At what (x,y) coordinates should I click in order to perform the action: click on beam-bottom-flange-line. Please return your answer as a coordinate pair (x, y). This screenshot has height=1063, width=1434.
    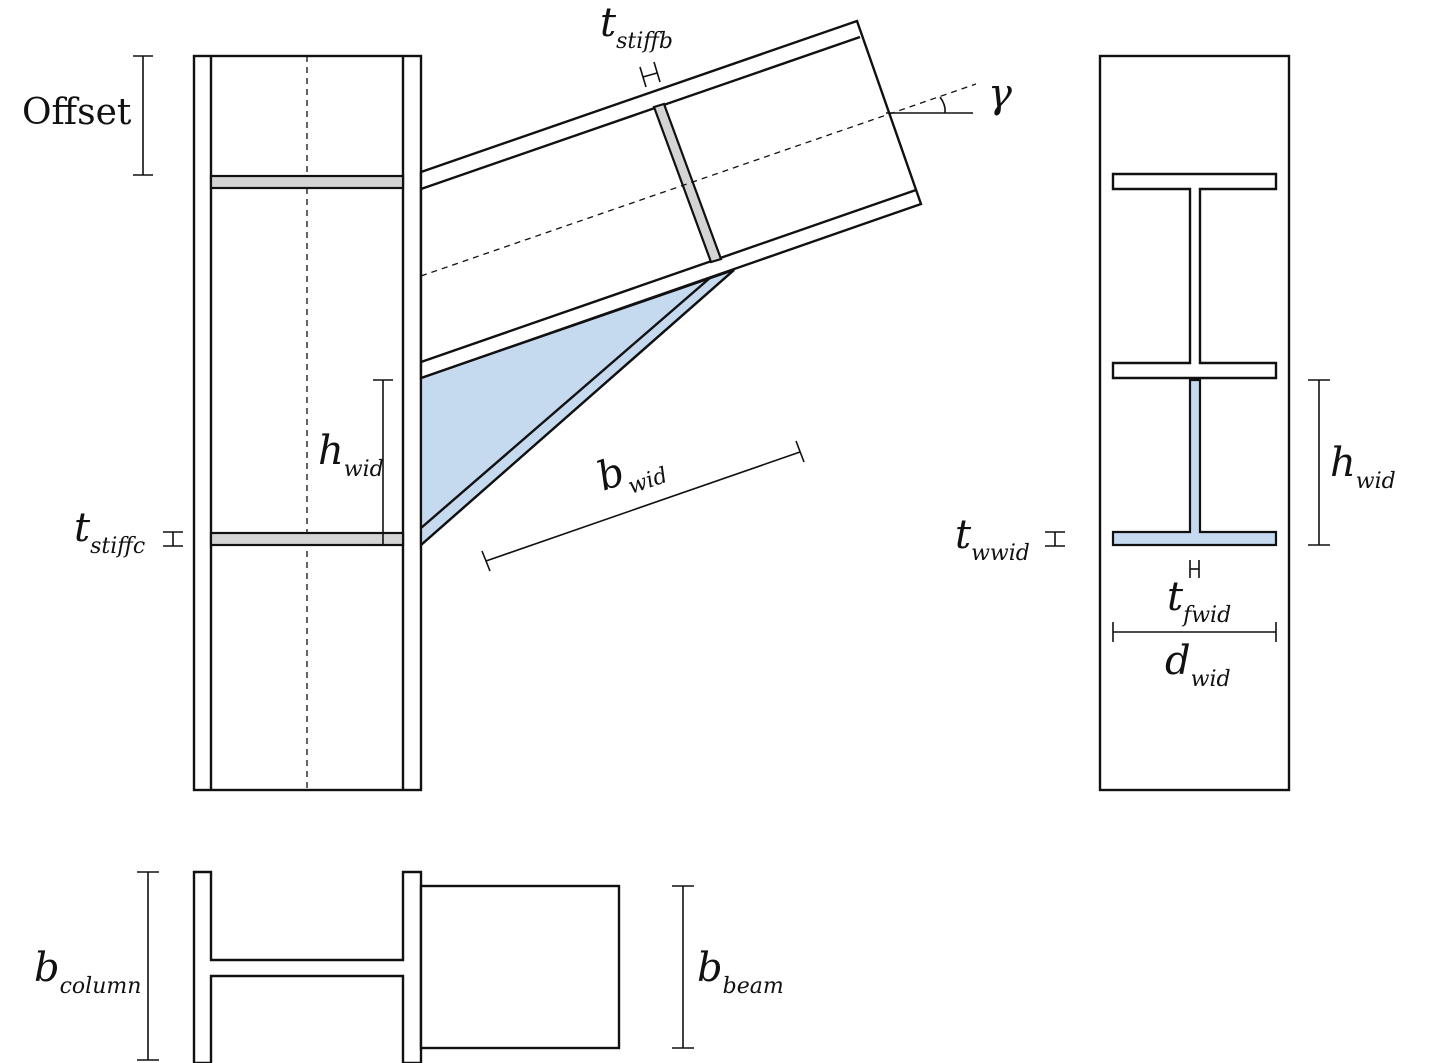
    Looking at the image, I should click on (668, 276).